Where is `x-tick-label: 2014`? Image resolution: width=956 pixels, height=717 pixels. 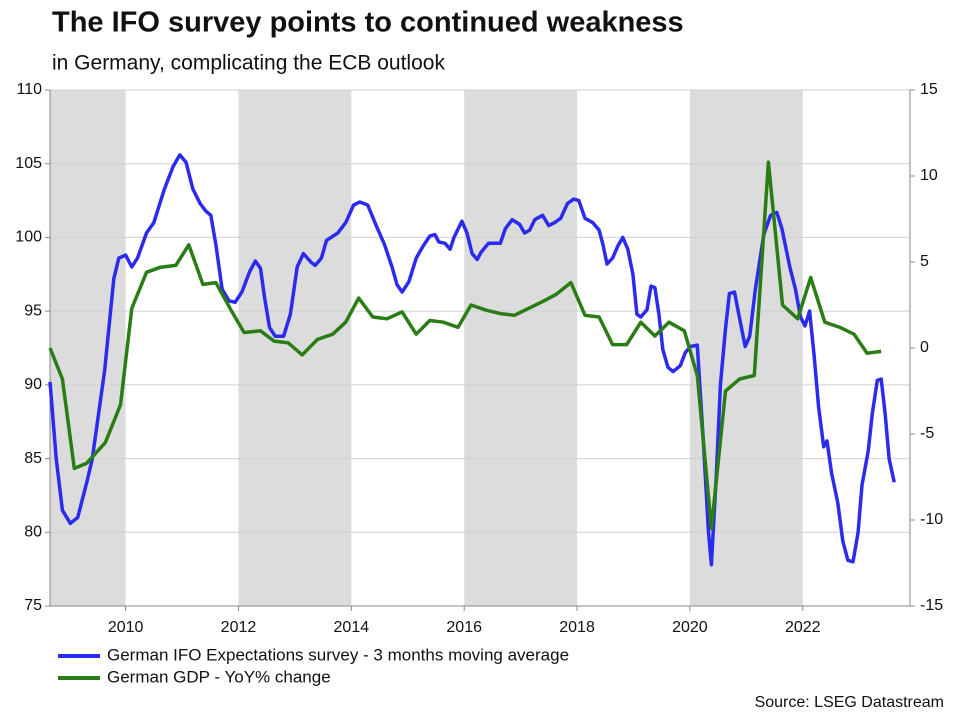 x-tick-label: 2014 is located at coordinates (352, 627).